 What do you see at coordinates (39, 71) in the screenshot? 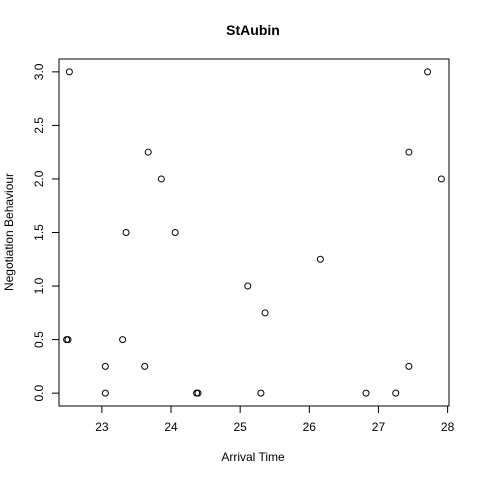
I see `y-tick-label: 3.0` at bounding box center [39, 71].